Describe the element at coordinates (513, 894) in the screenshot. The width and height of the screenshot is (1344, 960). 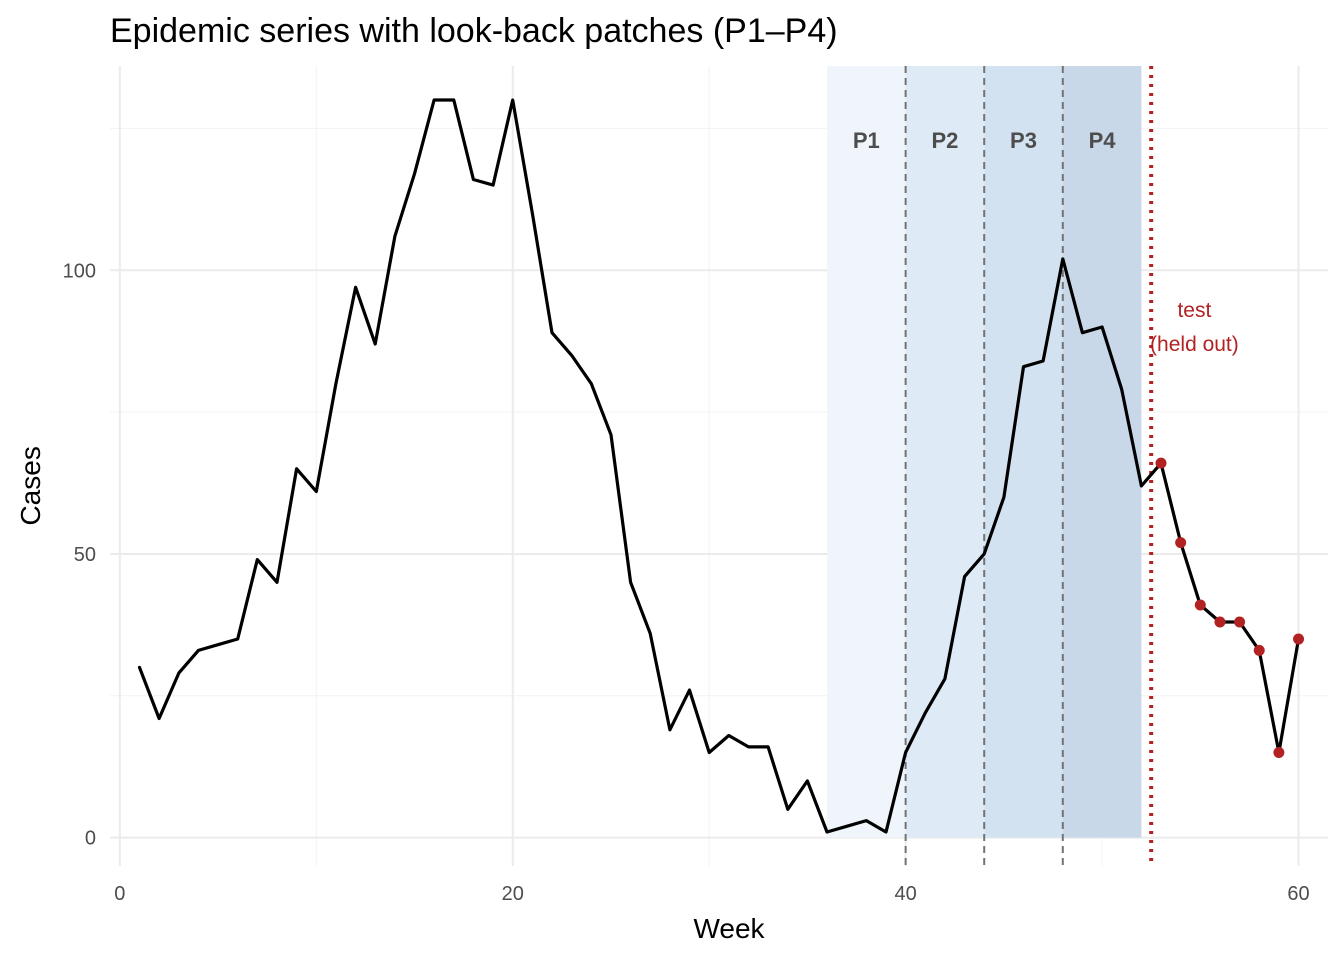
I see `x-tick-label: 20` at that location.